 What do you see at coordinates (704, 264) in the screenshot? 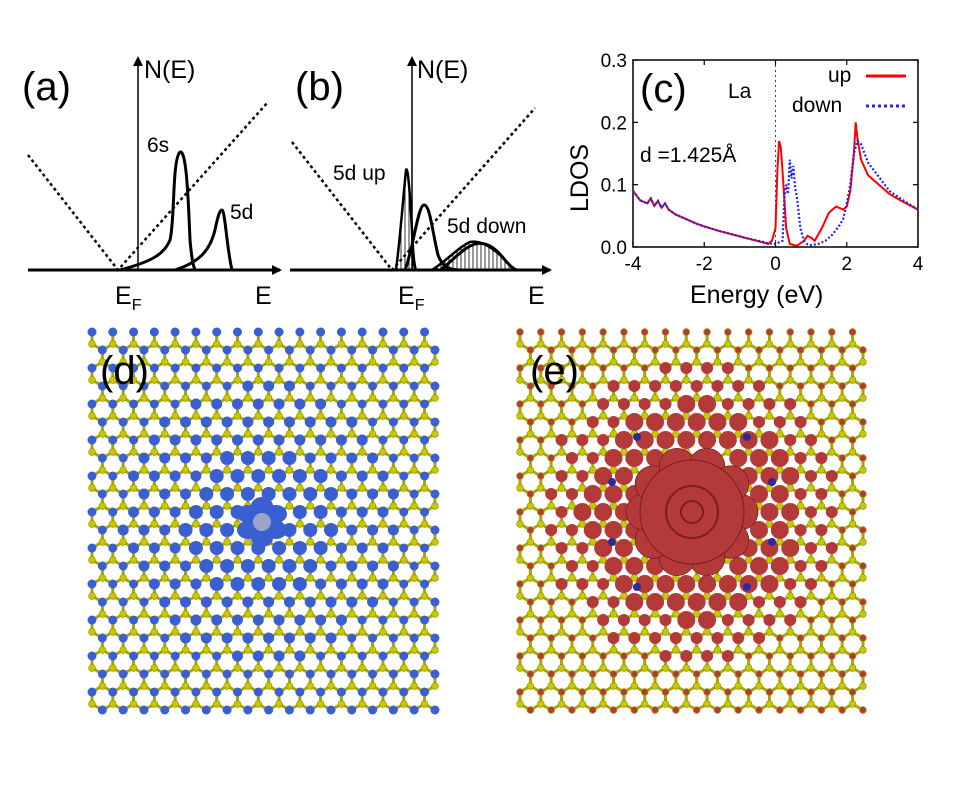
I see `x-tick-label: -2` at bounding box center [704, 264].